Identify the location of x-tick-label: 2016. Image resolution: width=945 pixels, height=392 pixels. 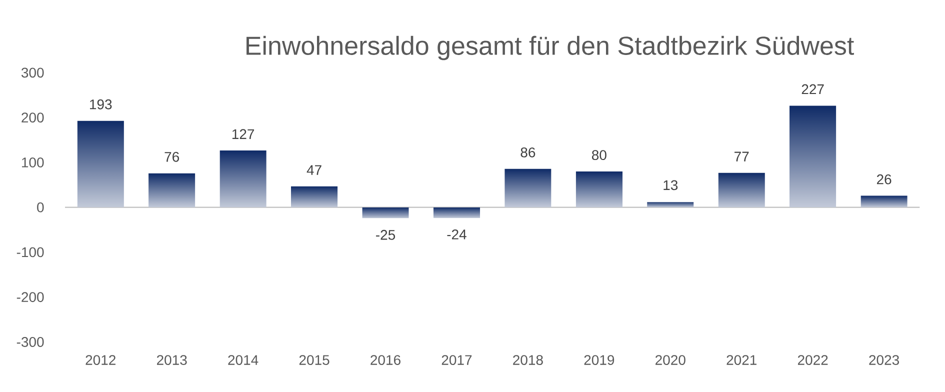
(385, 360).